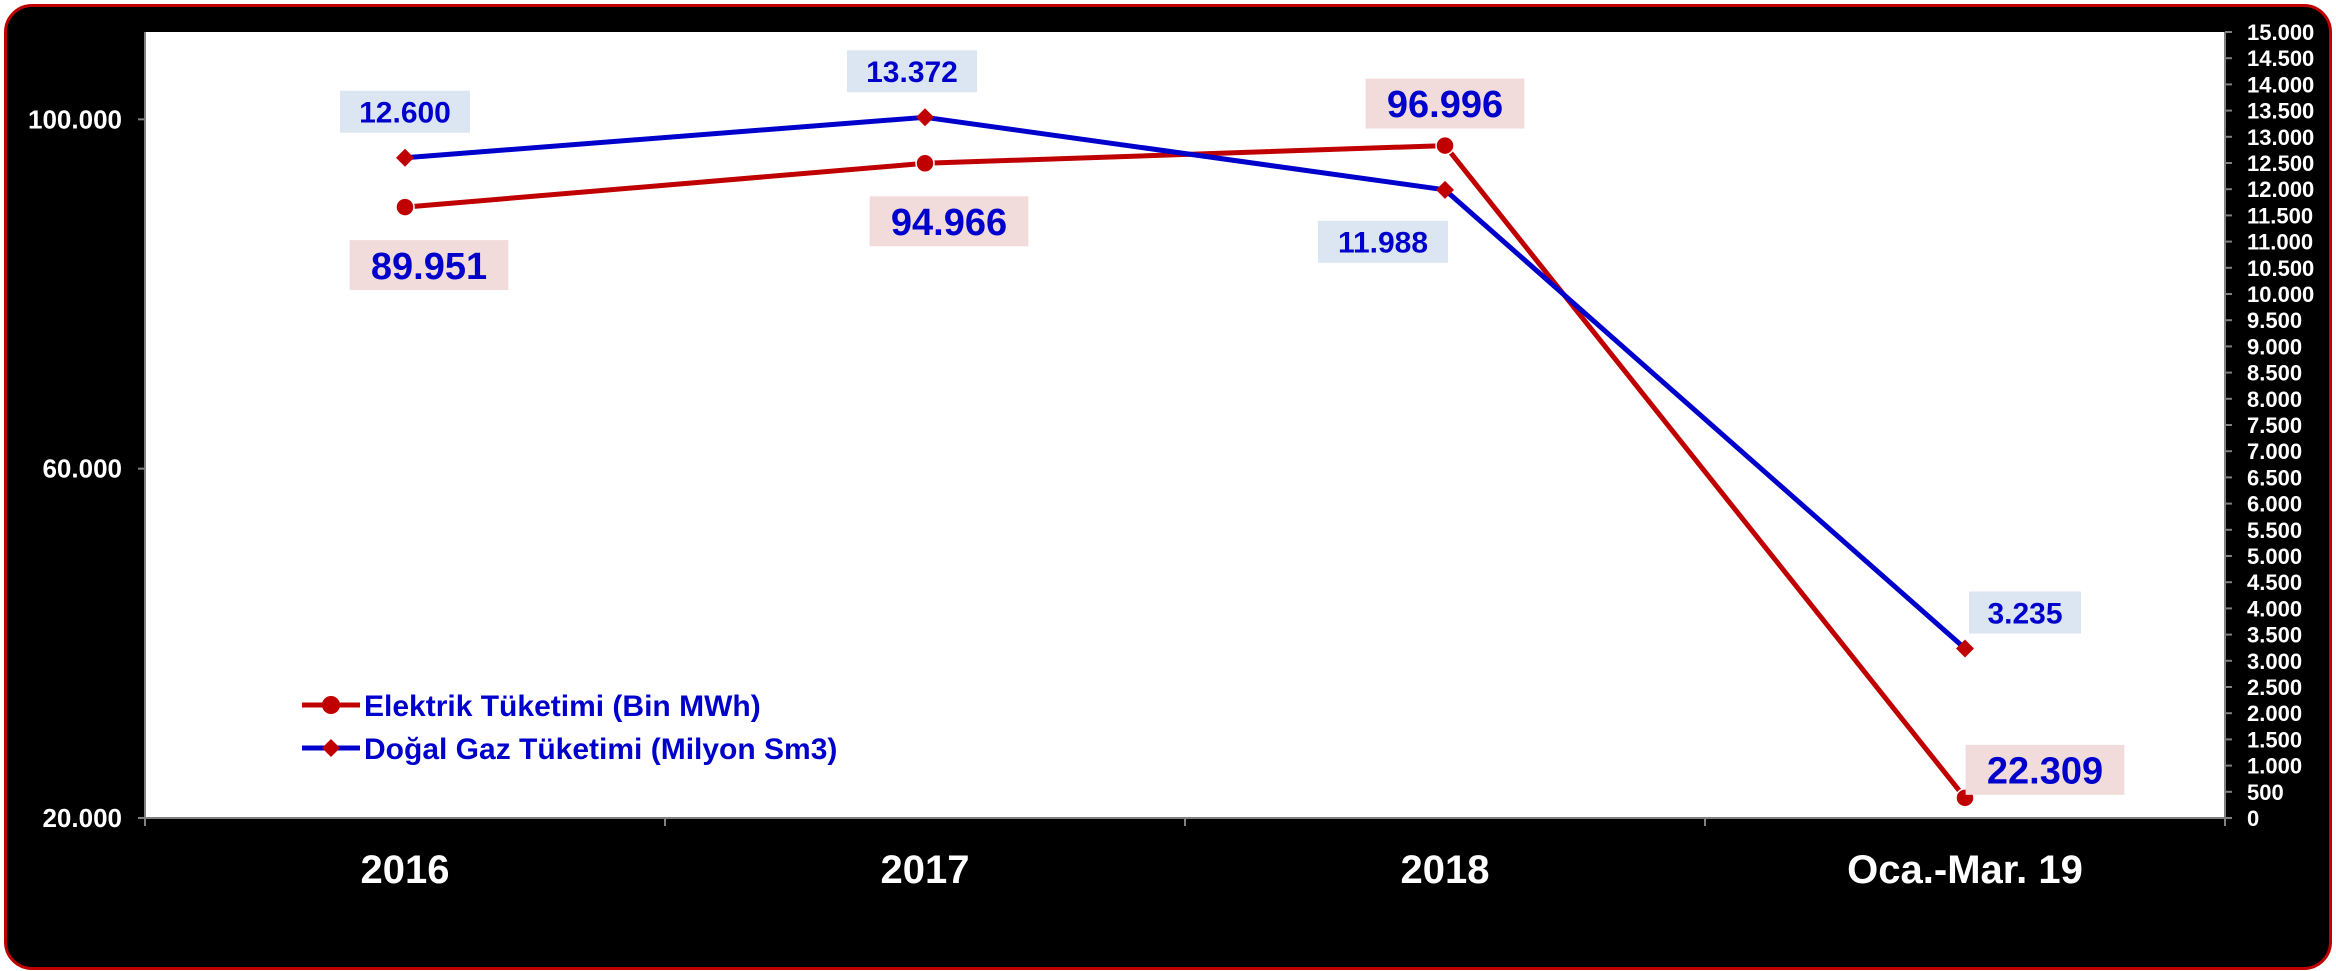  Describe the element at coordinates (2253, 818) in the screenshot. I see `right-axis-tick-label: 0` at that location.